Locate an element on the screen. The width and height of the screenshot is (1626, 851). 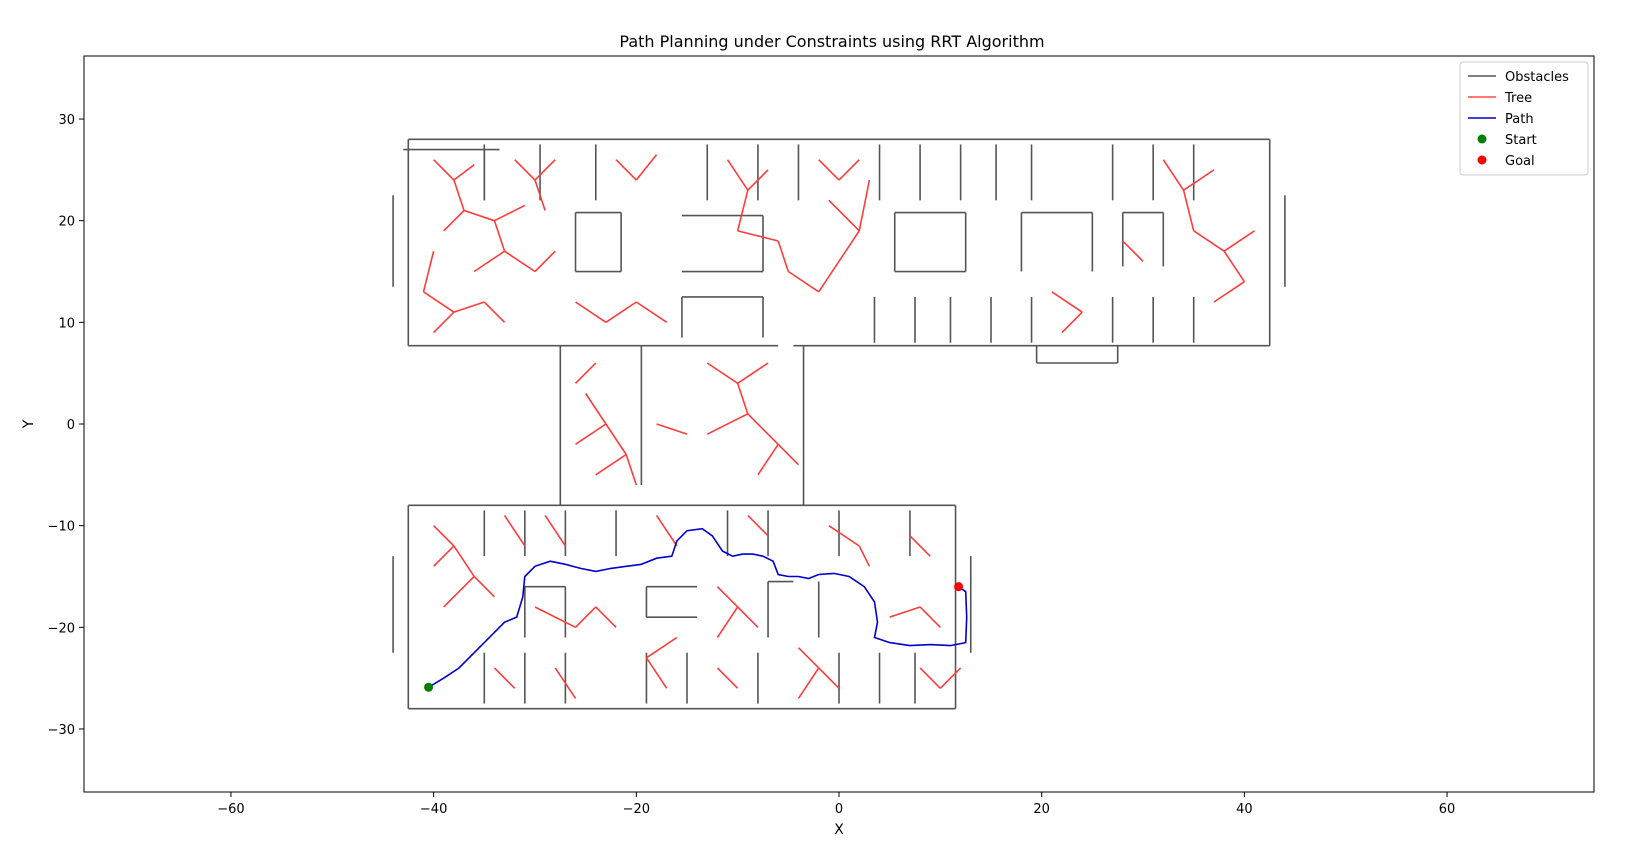
y-axis: −30 −20 −10 0 10 20 30 is located at coordinates (66, 425).